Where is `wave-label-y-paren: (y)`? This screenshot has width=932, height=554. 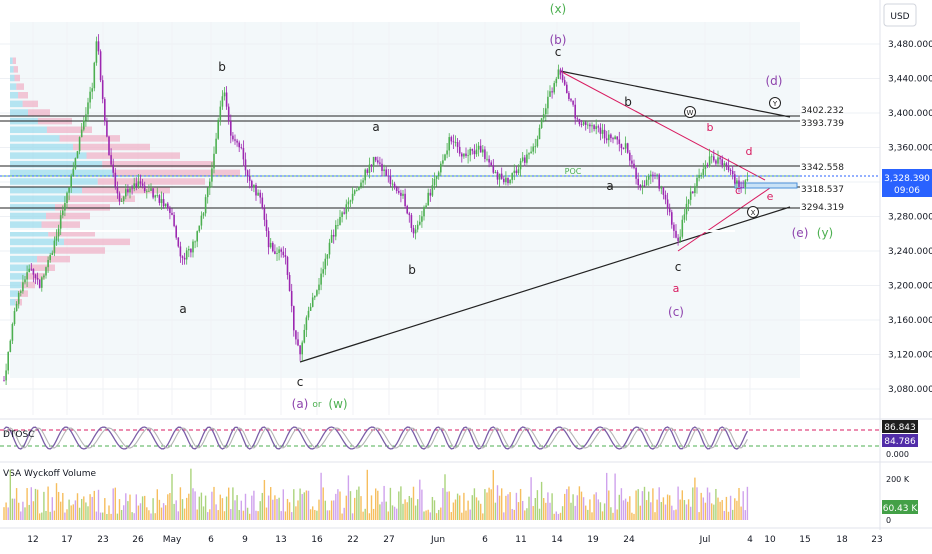
wave-label-y-paren: (y) is located at coordinates (825, 233).